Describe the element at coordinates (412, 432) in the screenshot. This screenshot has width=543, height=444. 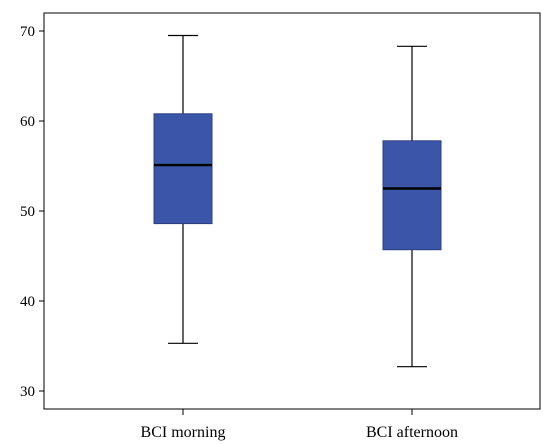
I see `x-category-label: BCI afternoon` at that location.